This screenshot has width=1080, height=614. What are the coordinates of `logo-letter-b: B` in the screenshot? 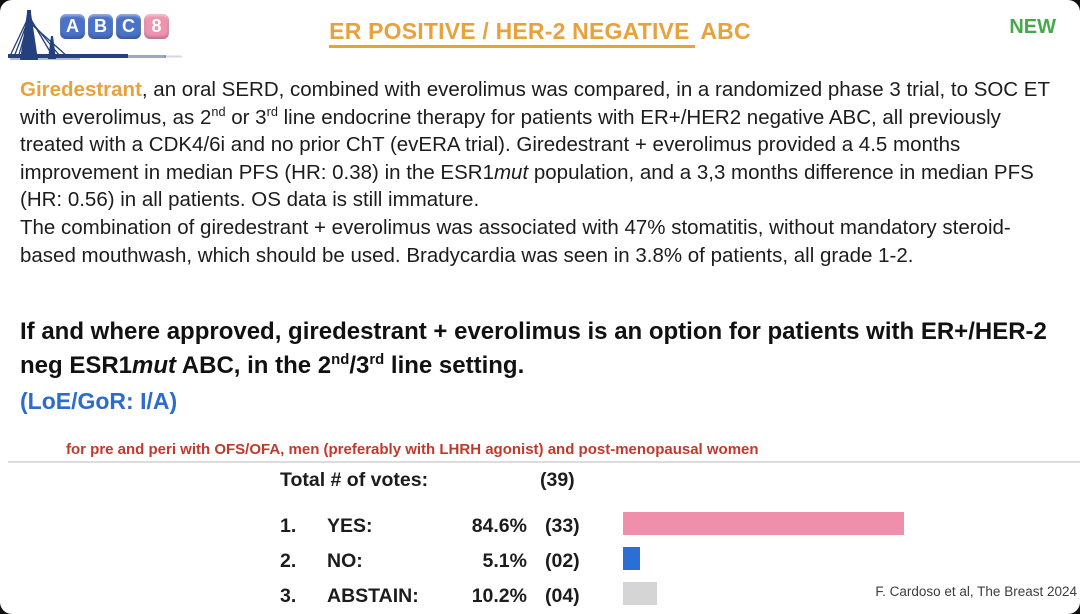 It's located at (100, 26).